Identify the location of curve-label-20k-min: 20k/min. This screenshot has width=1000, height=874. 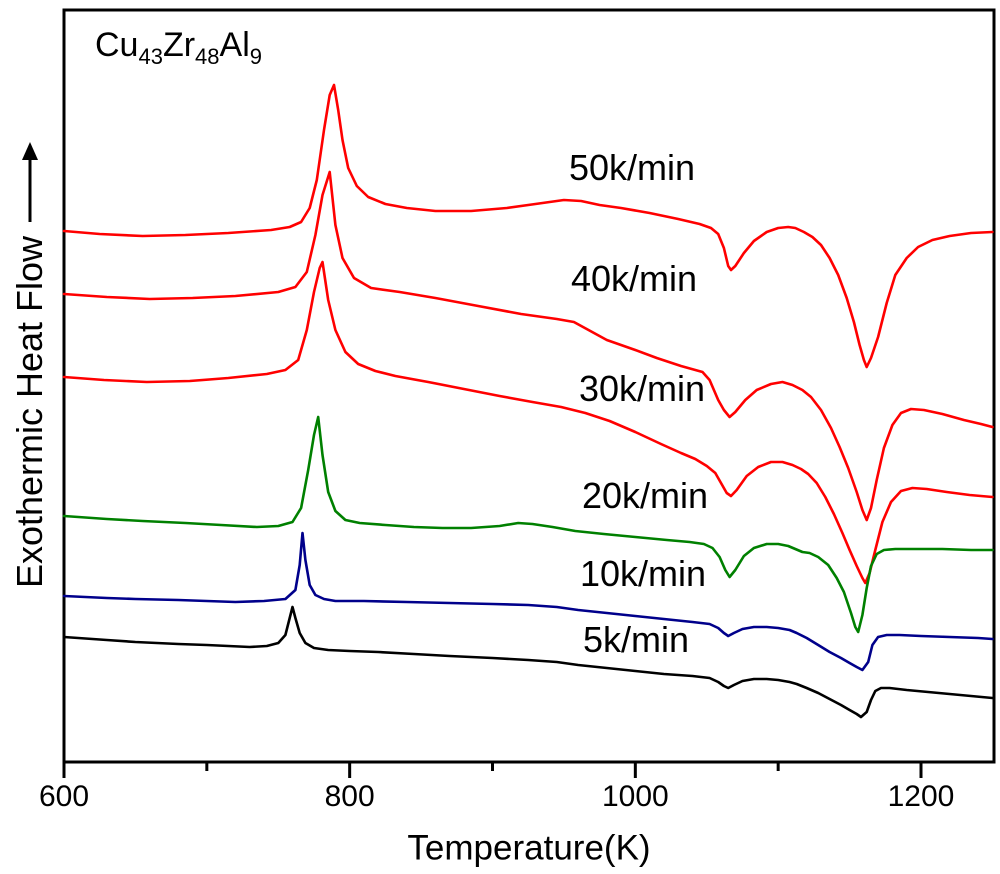
(645, 495).